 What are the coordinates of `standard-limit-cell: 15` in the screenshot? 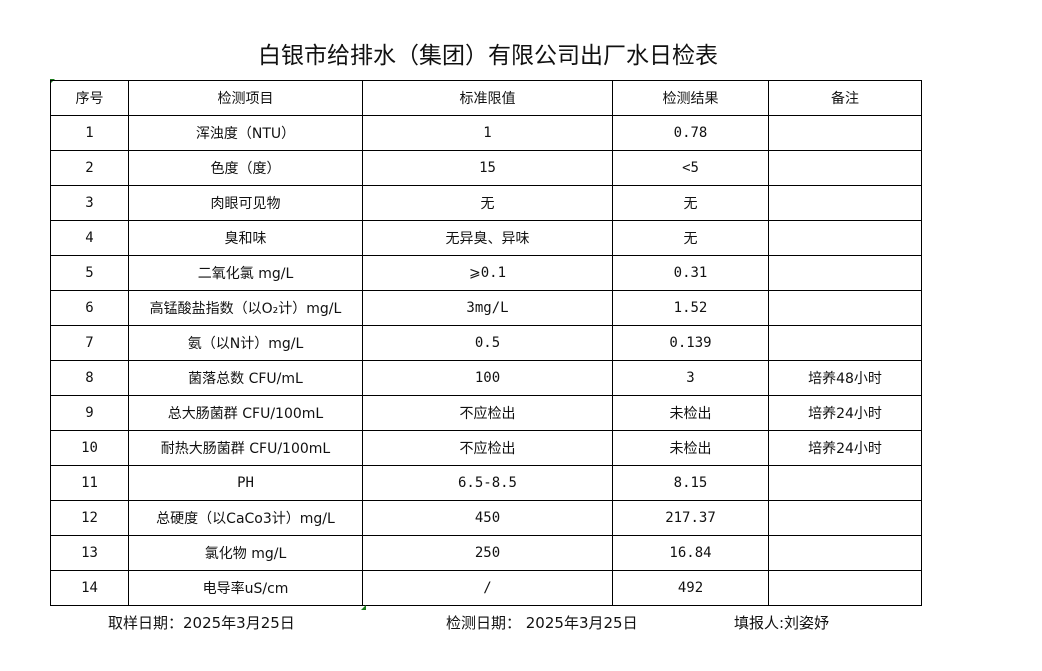 It's located at (487, 168).